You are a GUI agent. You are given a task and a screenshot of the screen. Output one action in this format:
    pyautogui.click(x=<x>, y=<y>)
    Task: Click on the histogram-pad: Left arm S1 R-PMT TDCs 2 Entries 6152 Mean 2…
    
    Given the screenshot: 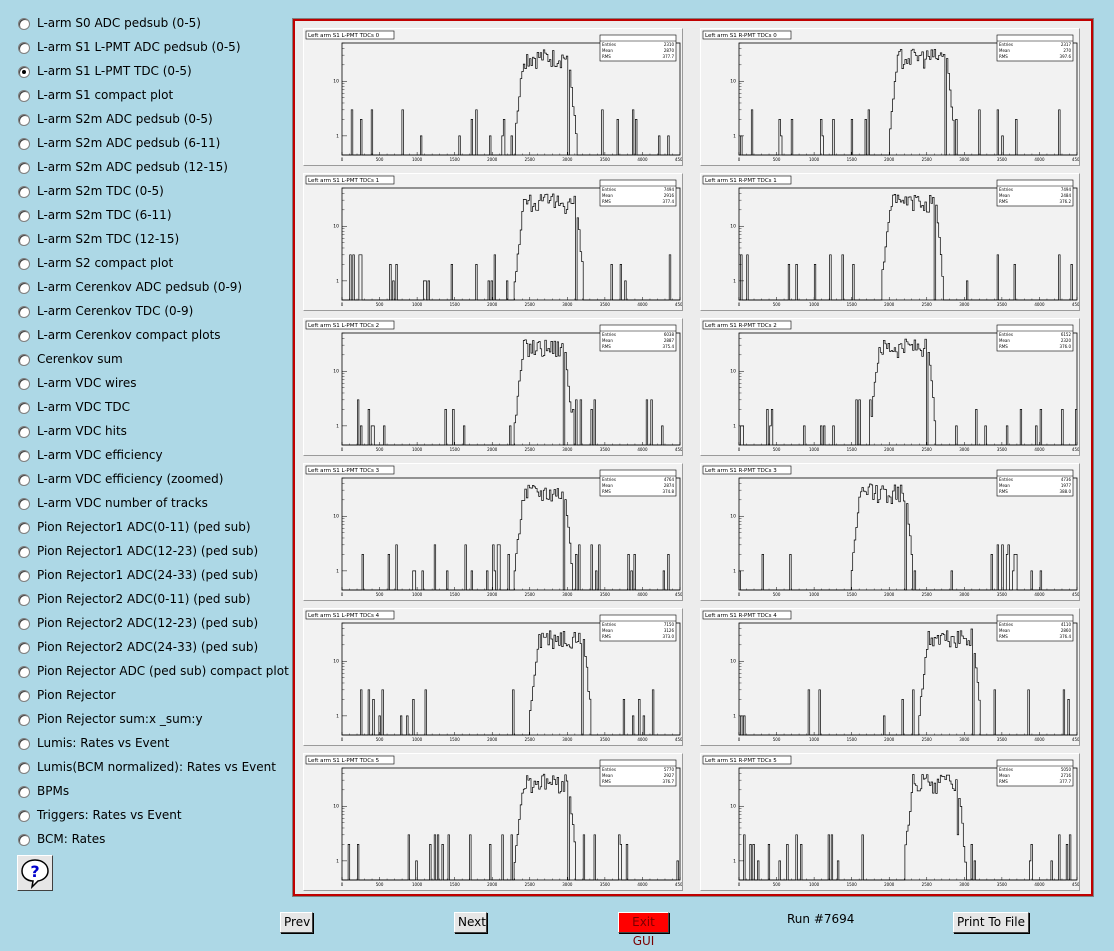 What is the action you would take?
    pyautogui.click(x=890, y=387)
    